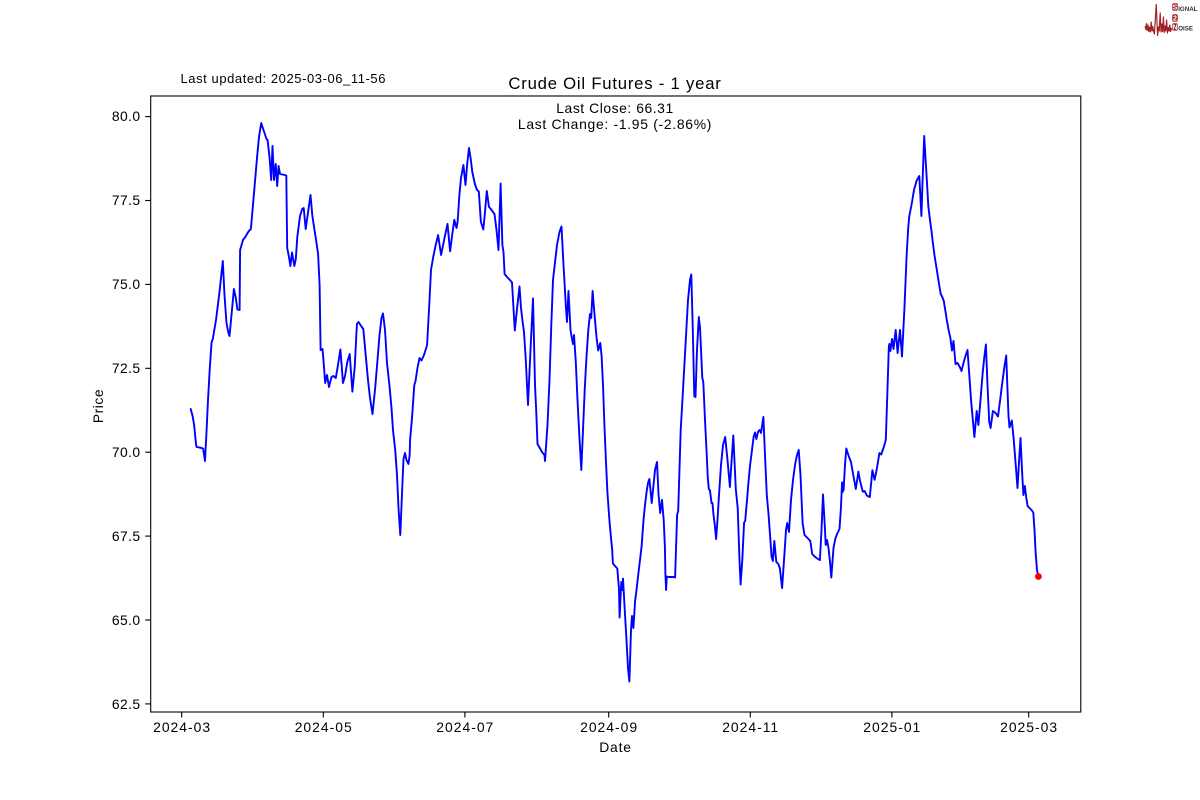  What do you see at coordinates (1187, 9) in the screenshot?
I see `svg-text: IGNAL` at bounding box center [1187, 9].